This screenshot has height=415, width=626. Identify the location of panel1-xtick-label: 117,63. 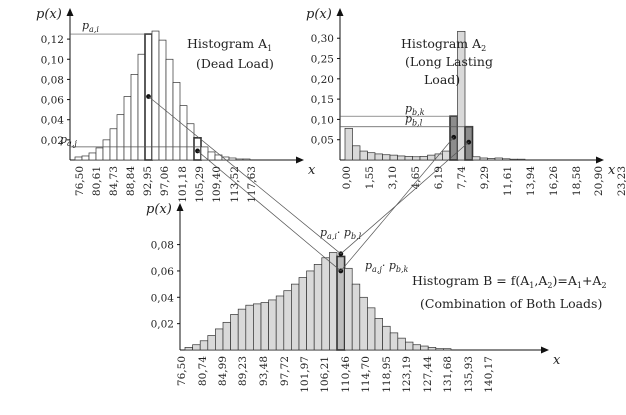
(252, 184).